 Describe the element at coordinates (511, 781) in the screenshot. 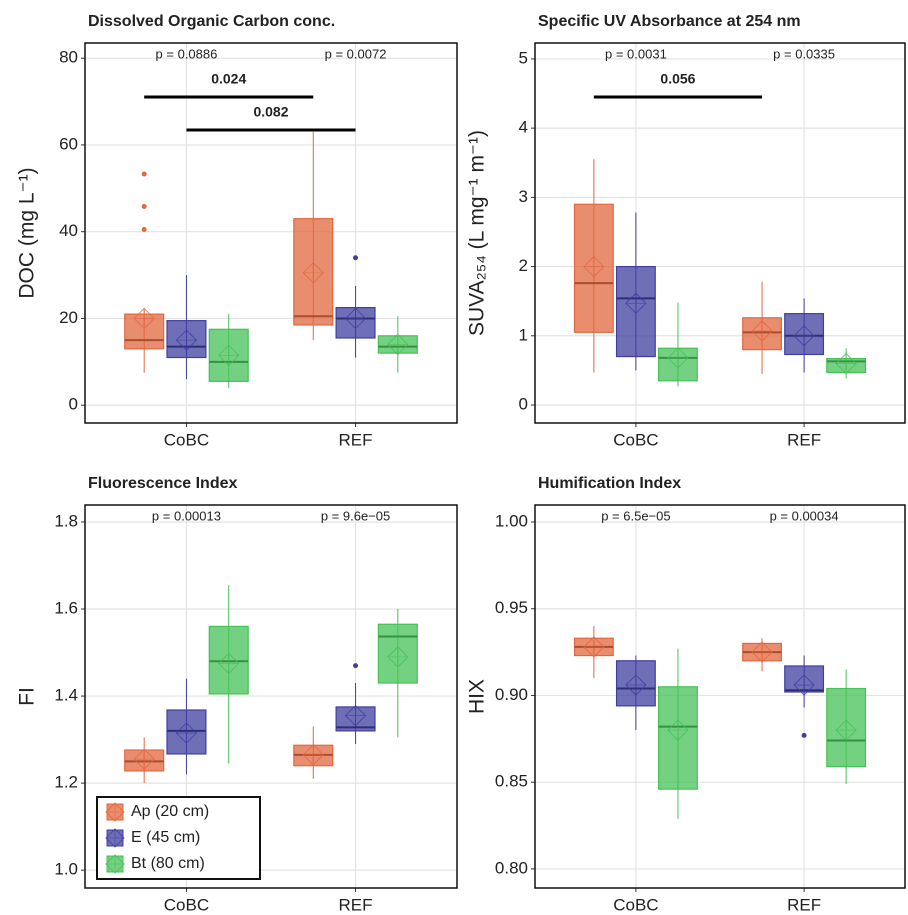

I see `y-tick-label: 0.85` at that location.